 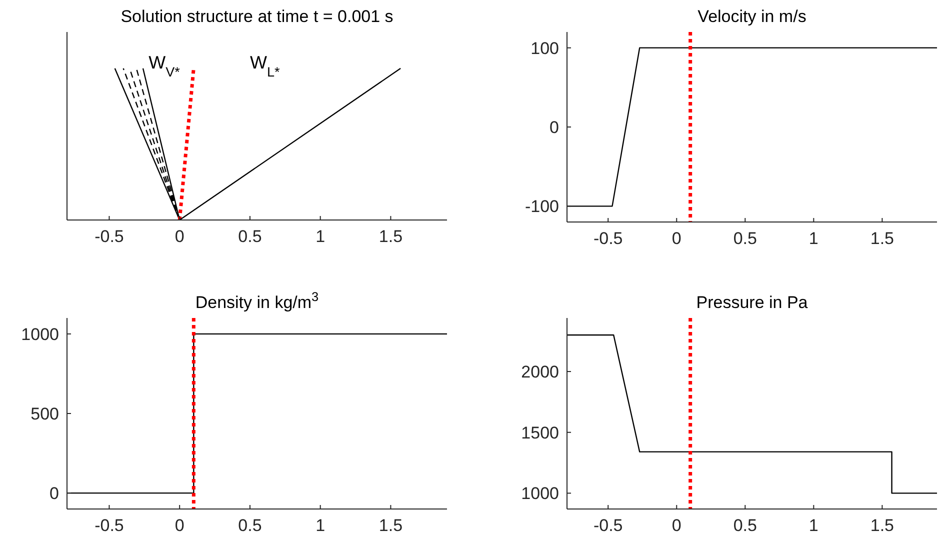 What do you see at coordinates (541, 206) in the screenshot?
I see `y-tick-label: -100` at bounding box center [541, 206].